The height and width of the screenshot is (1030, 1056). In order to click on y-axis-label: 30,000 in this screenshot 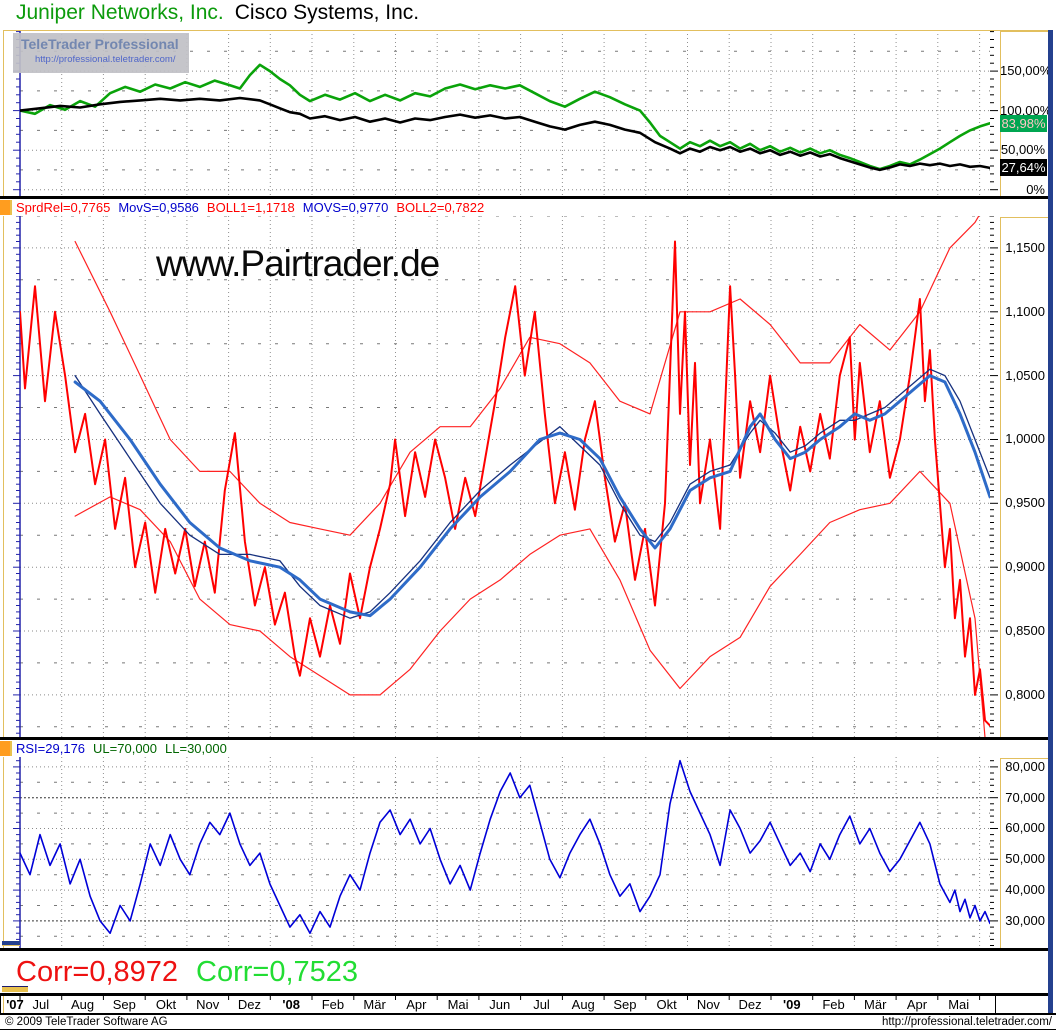, I will do `click(1025, 920)`.